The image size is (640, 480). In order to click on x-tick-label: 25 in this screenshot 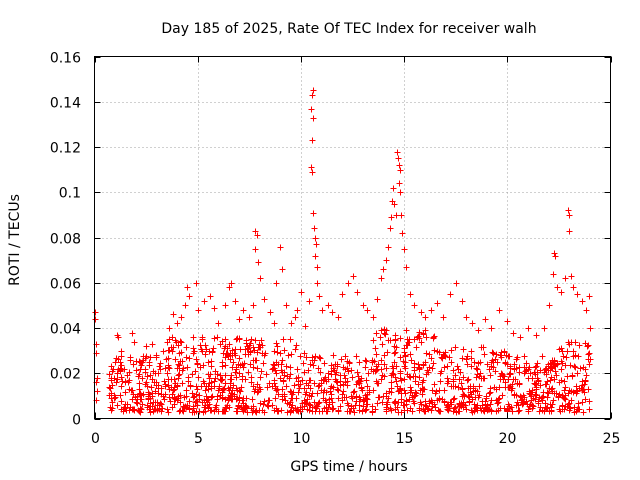, I will do `click(612, 439)`.